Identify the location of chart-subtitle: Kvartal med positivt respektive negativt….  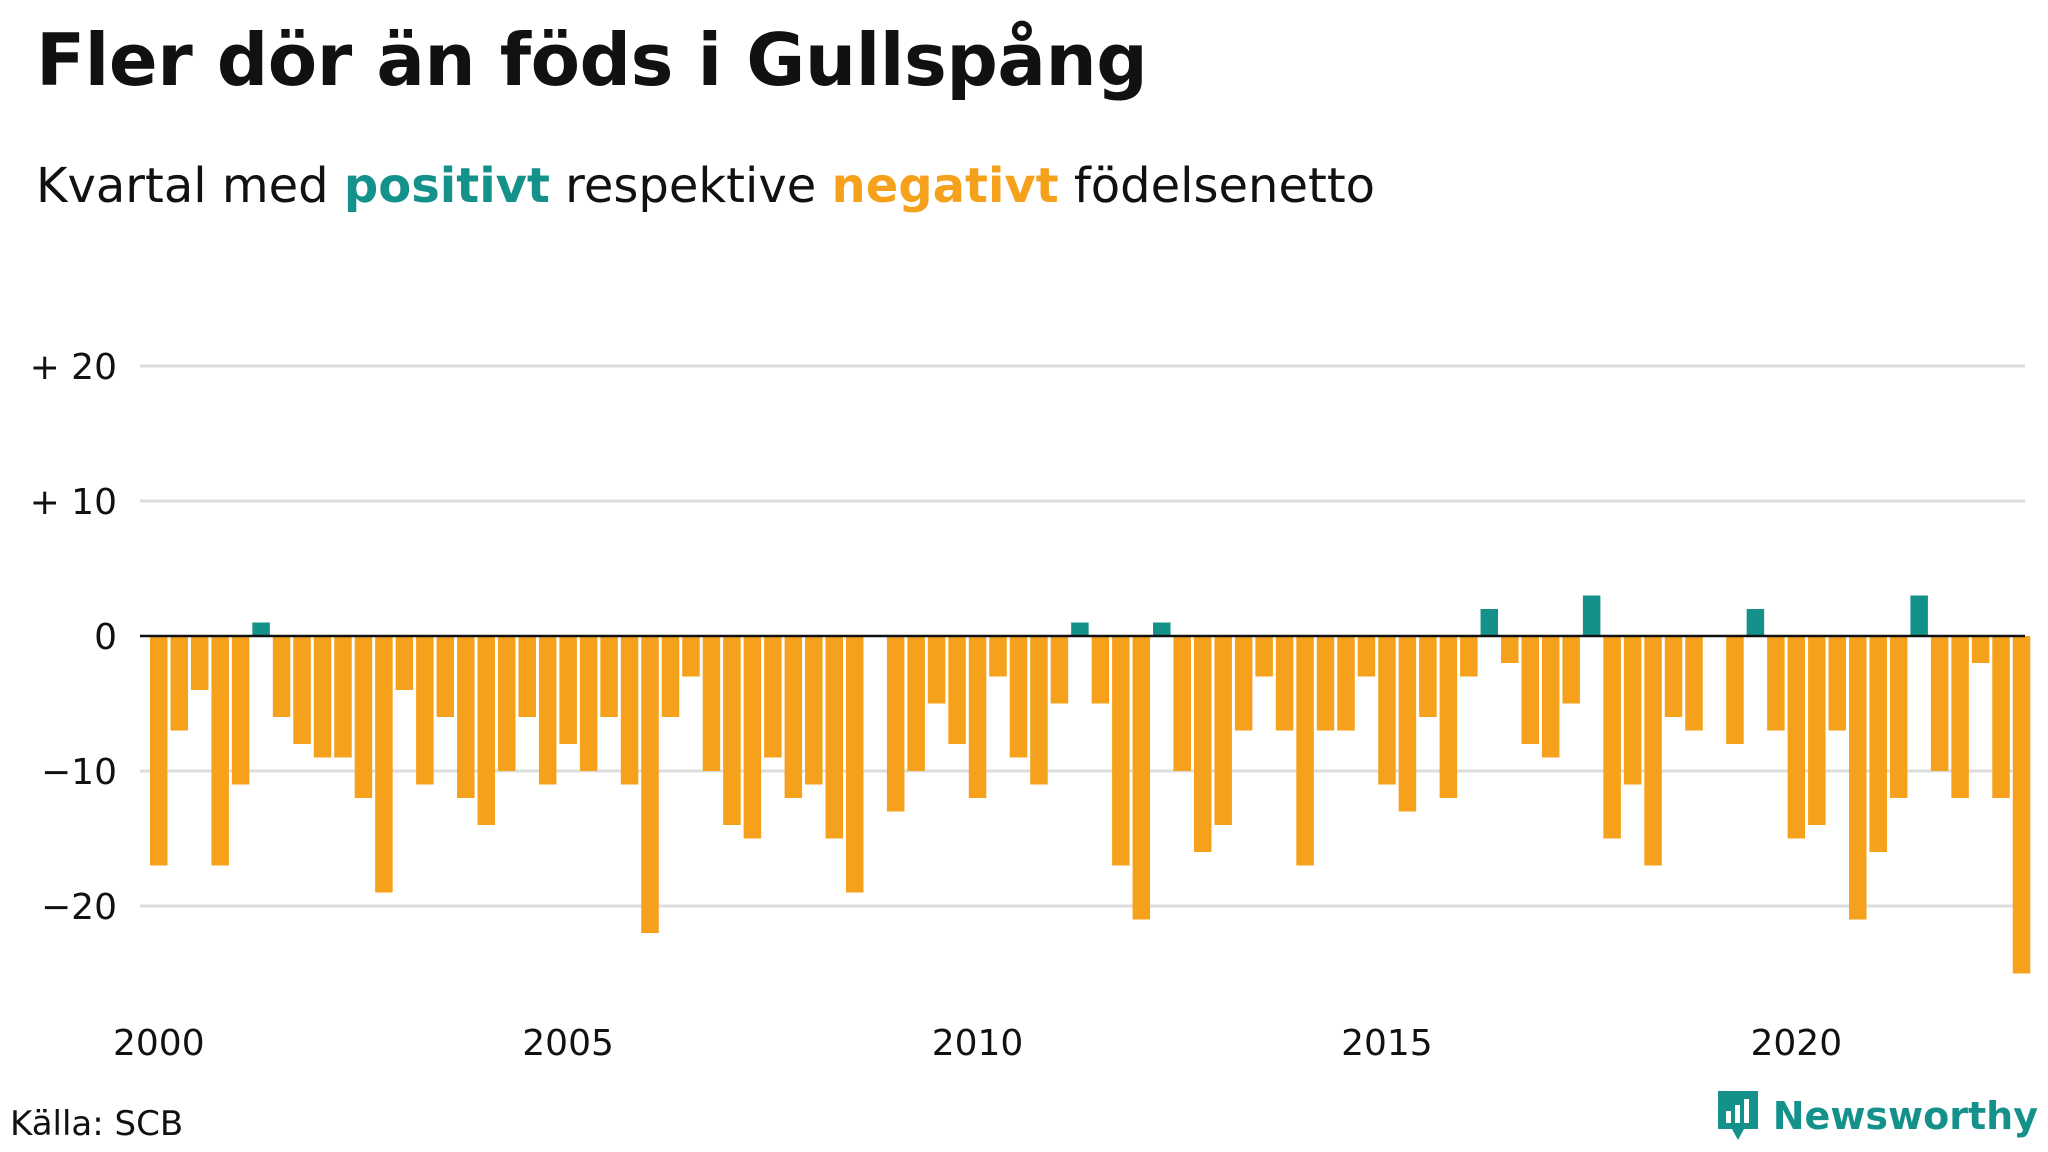
(705, 186).